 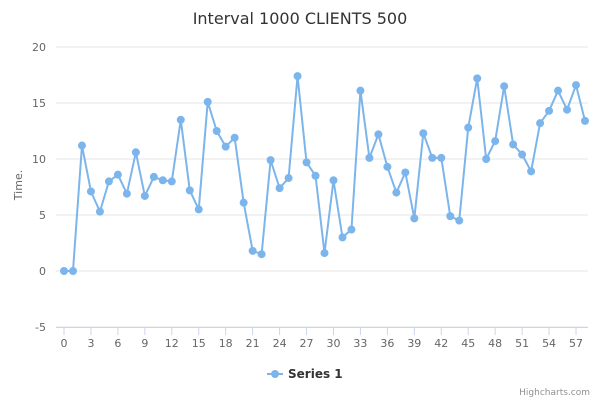 I want to click on x-tick-label: 54, so click(x=549, y=343).